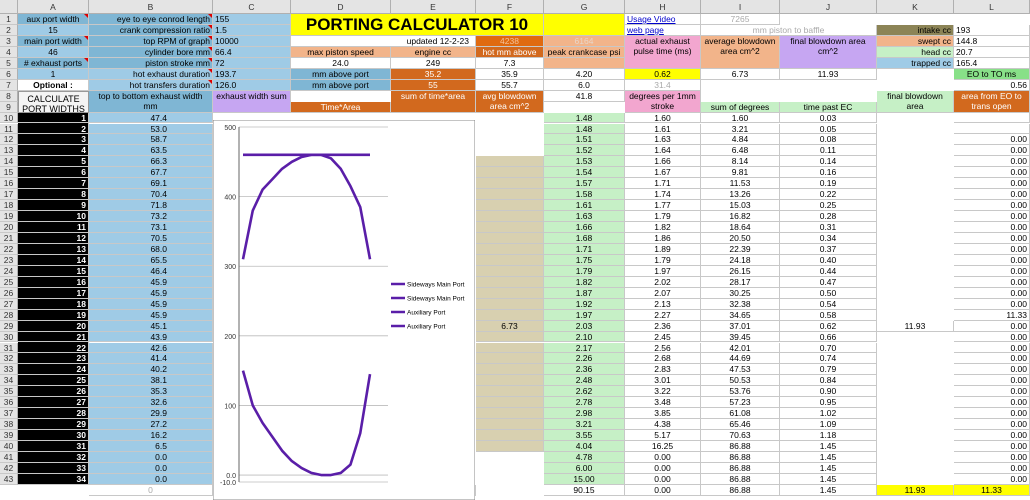 The image size is (1030, 500). What do you see at coordinates (9, 293) in the screenshot?
I see `row-header: 26` at bounding box center [9, 293].